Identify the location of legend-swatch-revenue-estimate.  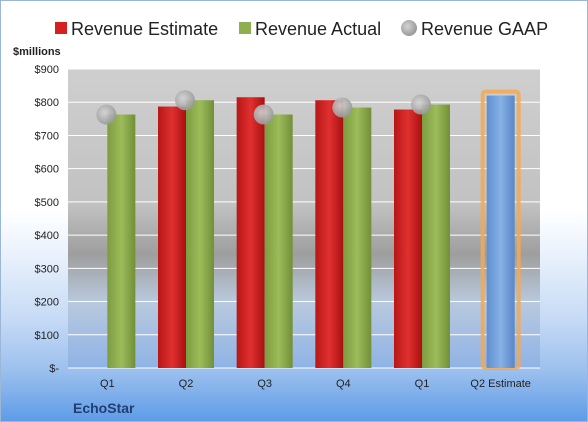
(61, 28).